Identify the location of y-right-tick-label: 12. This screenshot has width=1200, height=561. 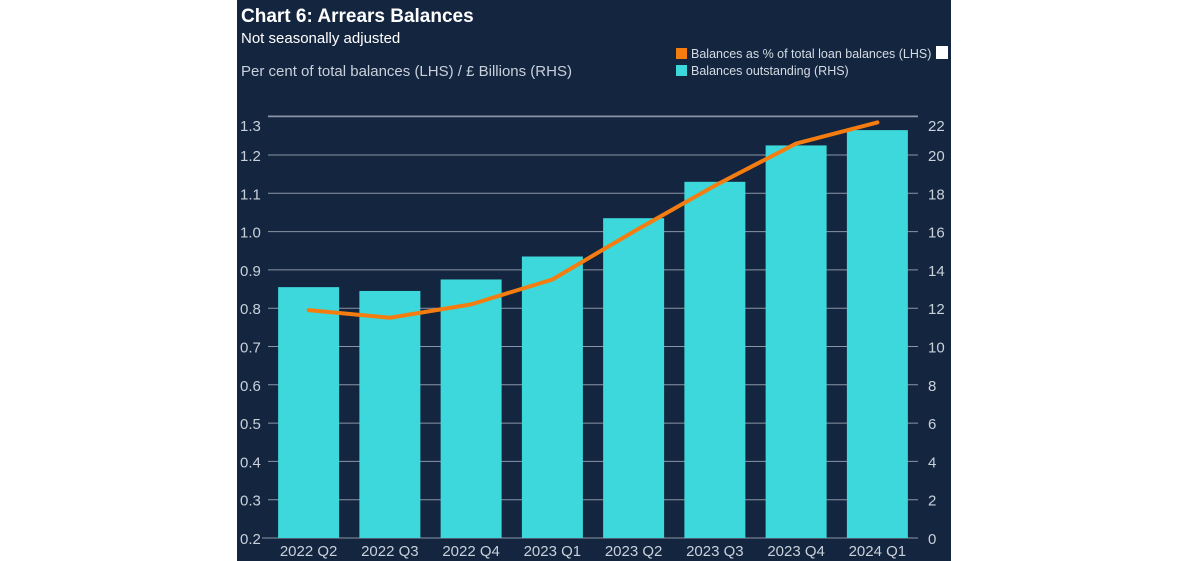
(936, 309).